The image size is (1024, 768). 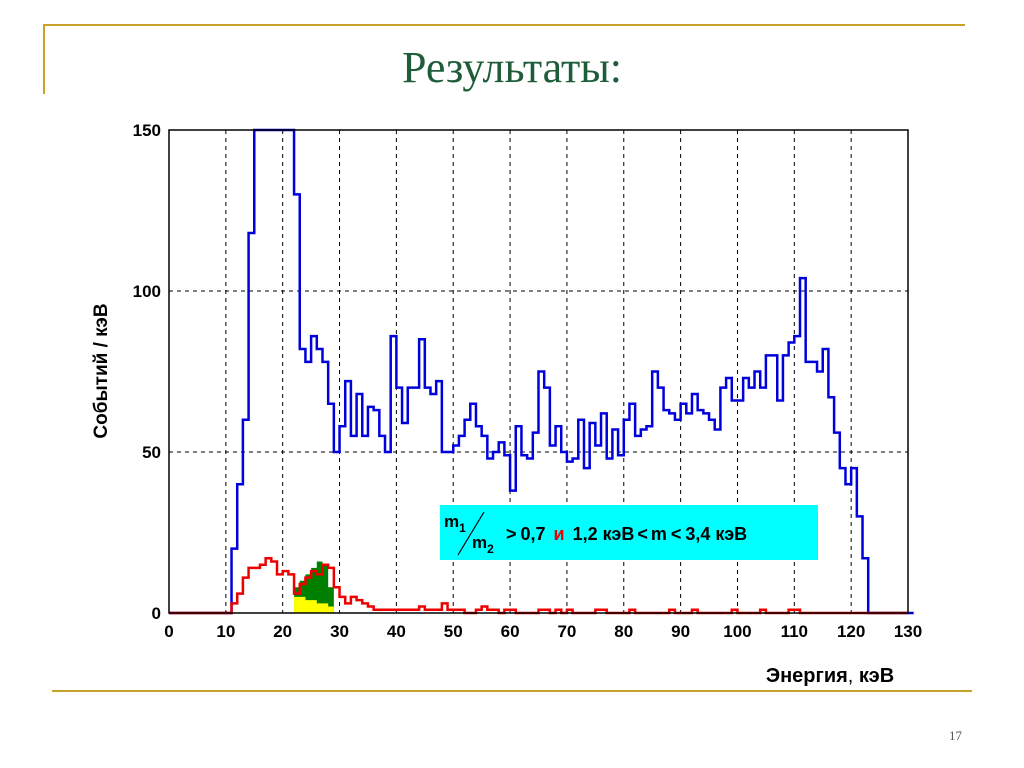 I want to click on x-tick-label: 20, so click(x=282, y=631).